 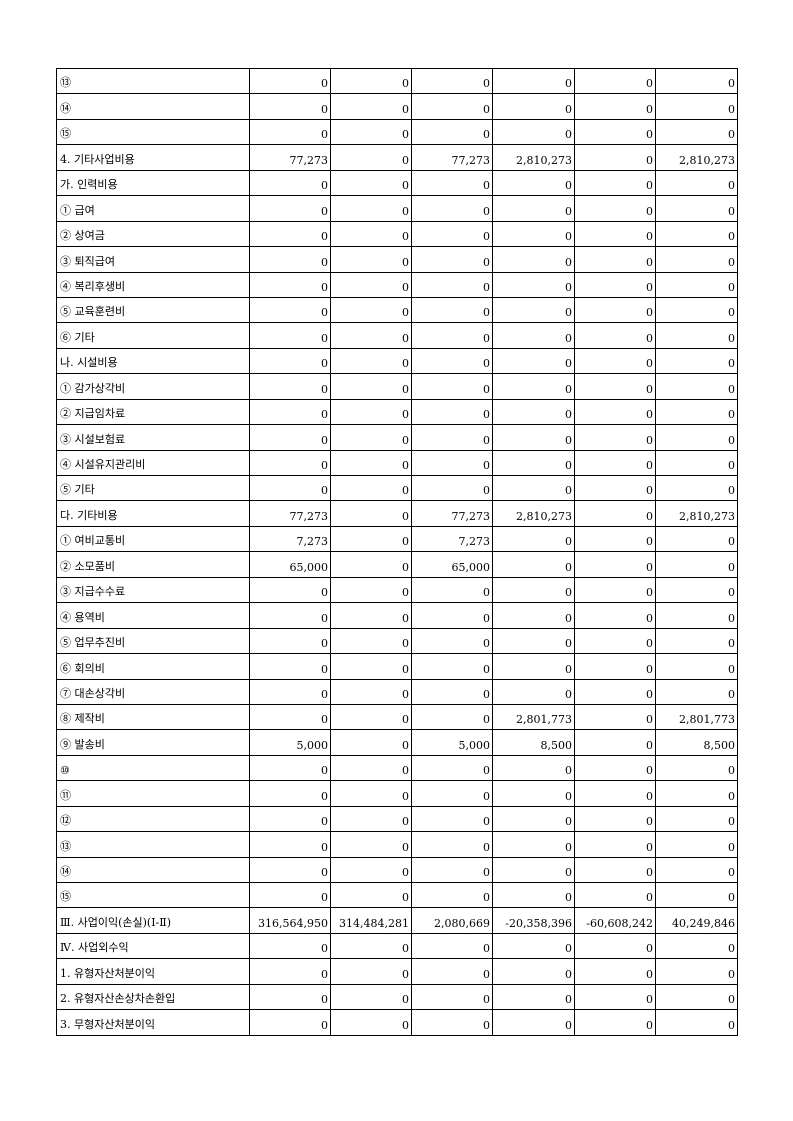 I want to click on amount-cell: 2,080,669, so click(x=452, y=920).